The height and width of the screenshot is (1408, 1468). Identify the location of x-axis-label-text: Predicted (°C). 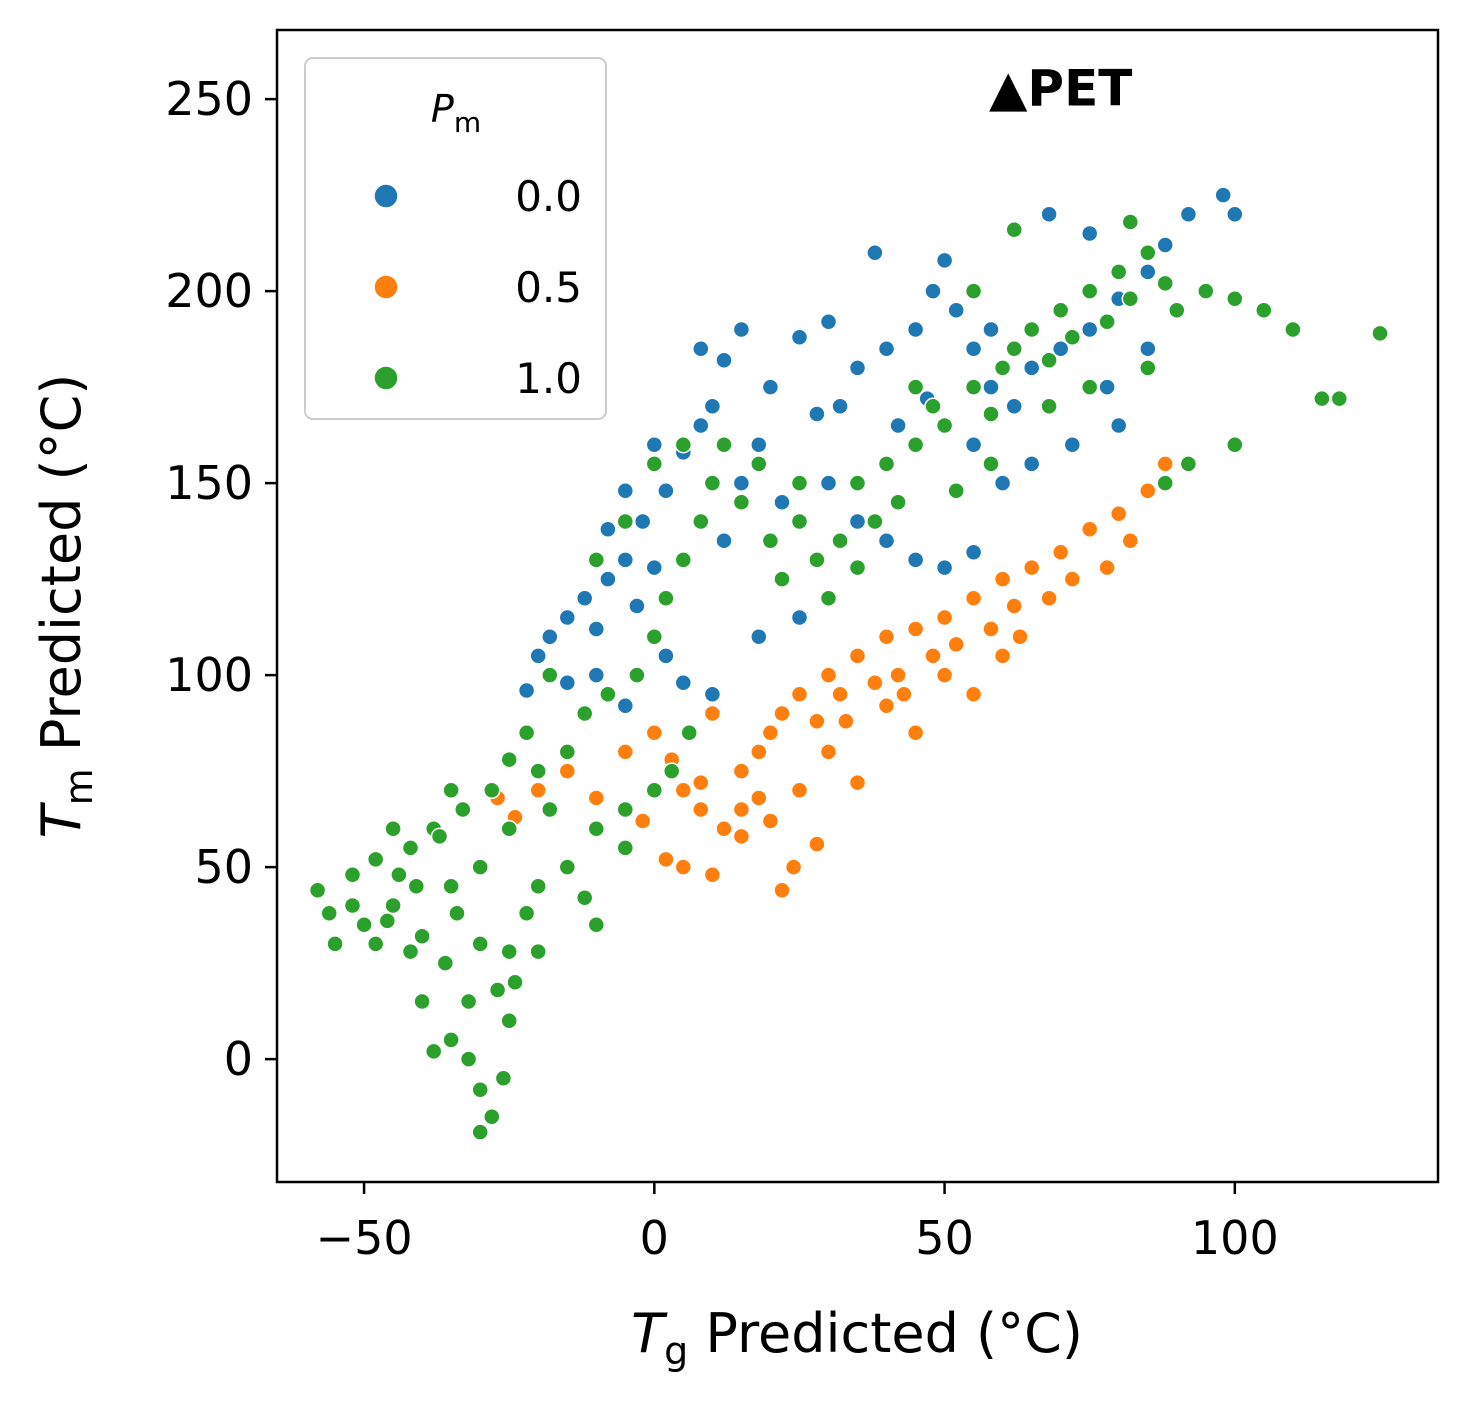
(885, 1333).